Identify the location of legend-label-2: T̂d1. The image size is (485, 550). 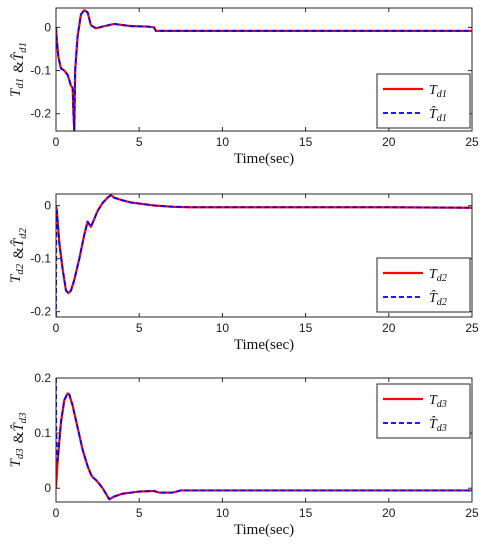
(438, 115).